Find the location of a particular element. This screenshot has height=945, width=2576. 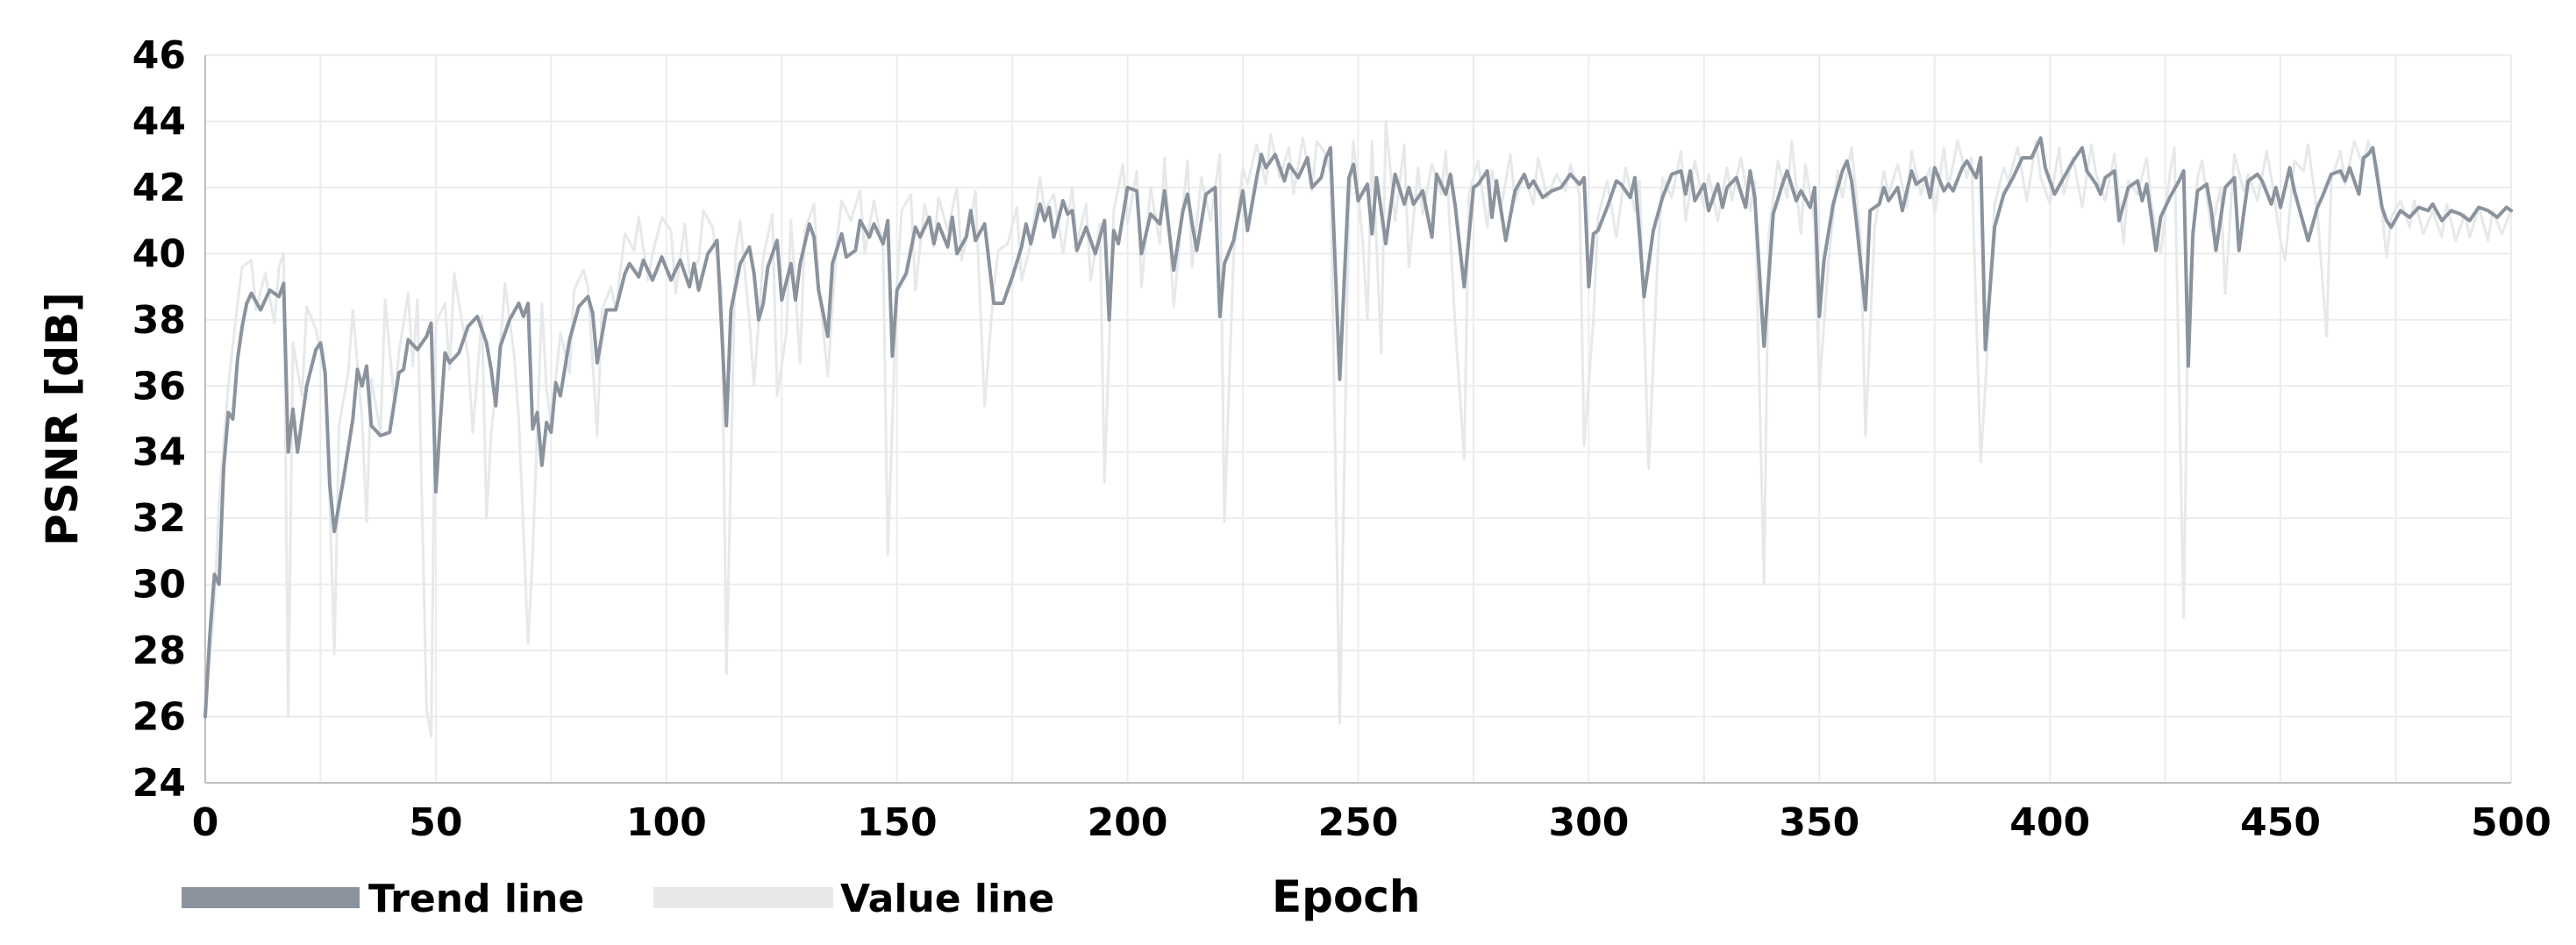

y-tick-label-42: 42 is located at coordinates (159, 188).